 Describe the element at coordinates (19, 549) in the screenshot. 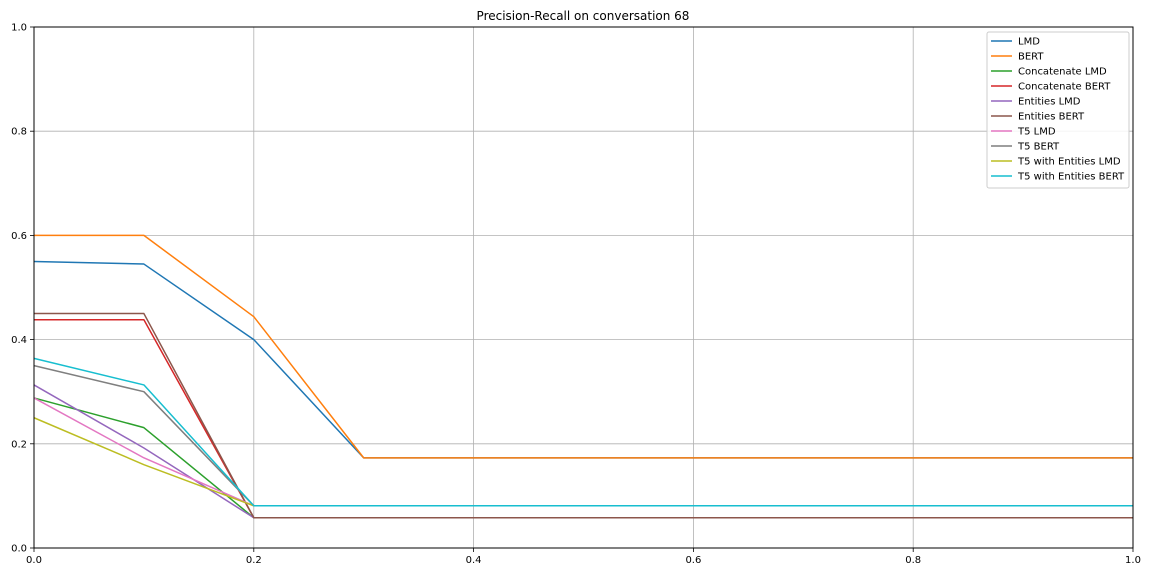

I see `y-tick-label: 0.0` at that location.